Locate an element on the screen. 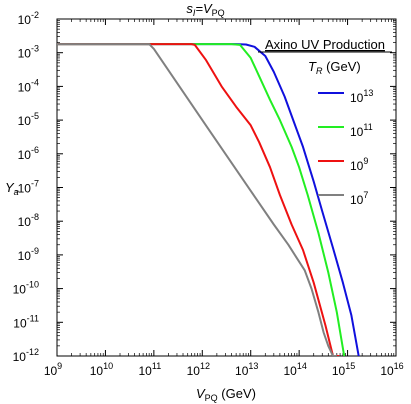  x-tick-label-exp: 11 is located at coordinates (156, 366).